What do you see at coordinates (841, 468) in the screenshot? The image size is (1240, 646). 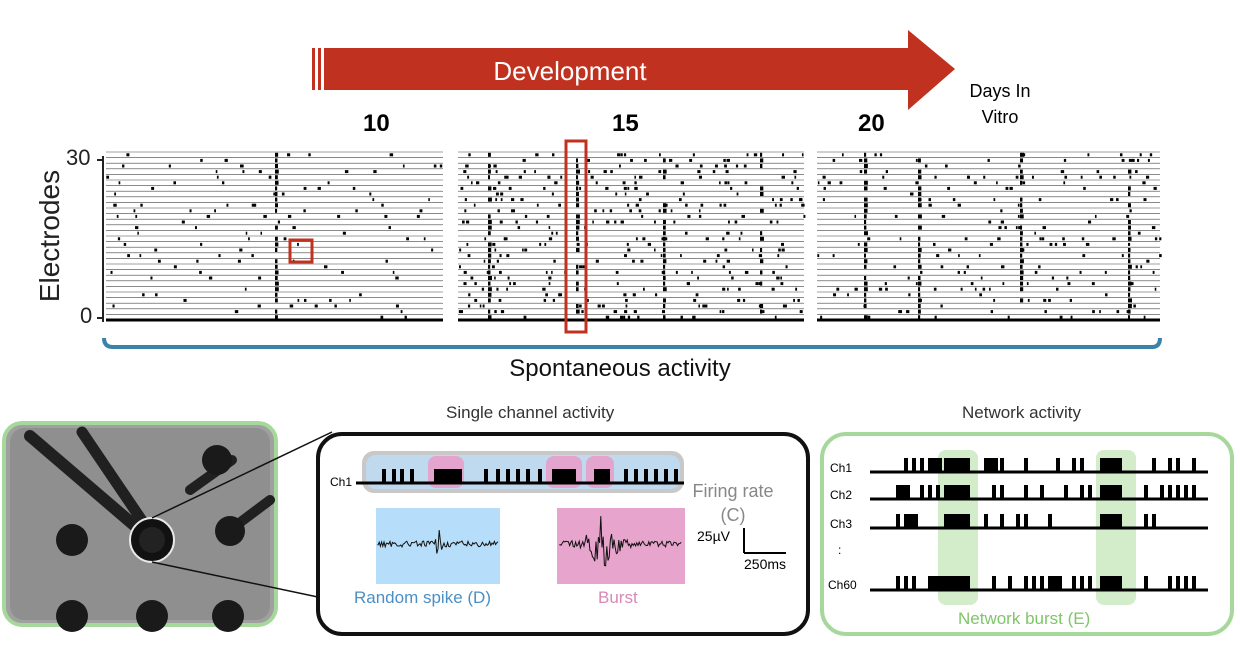 I see `network-ch1-label: Ch1` at bounding box center [841, 468].